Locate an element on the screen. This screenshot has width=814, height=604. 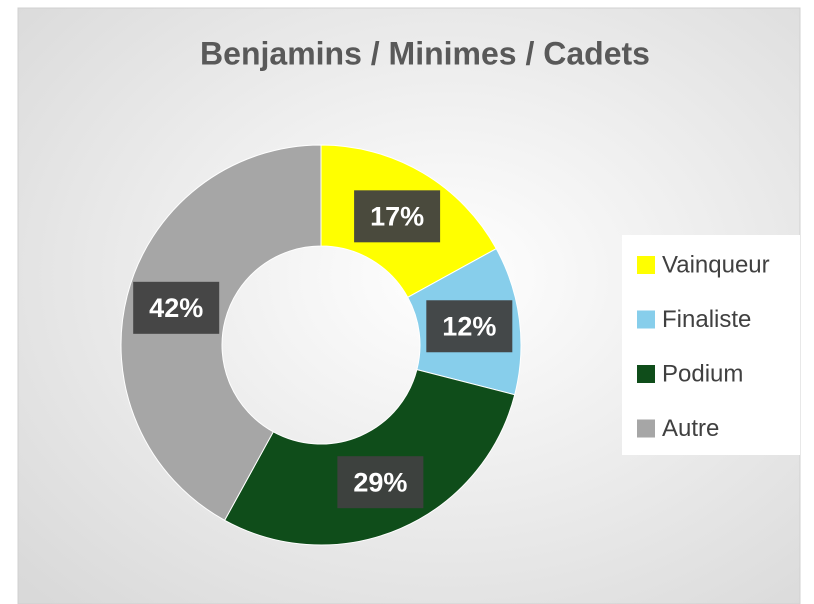
data-label: 17% is located at coordinates (397, 216).